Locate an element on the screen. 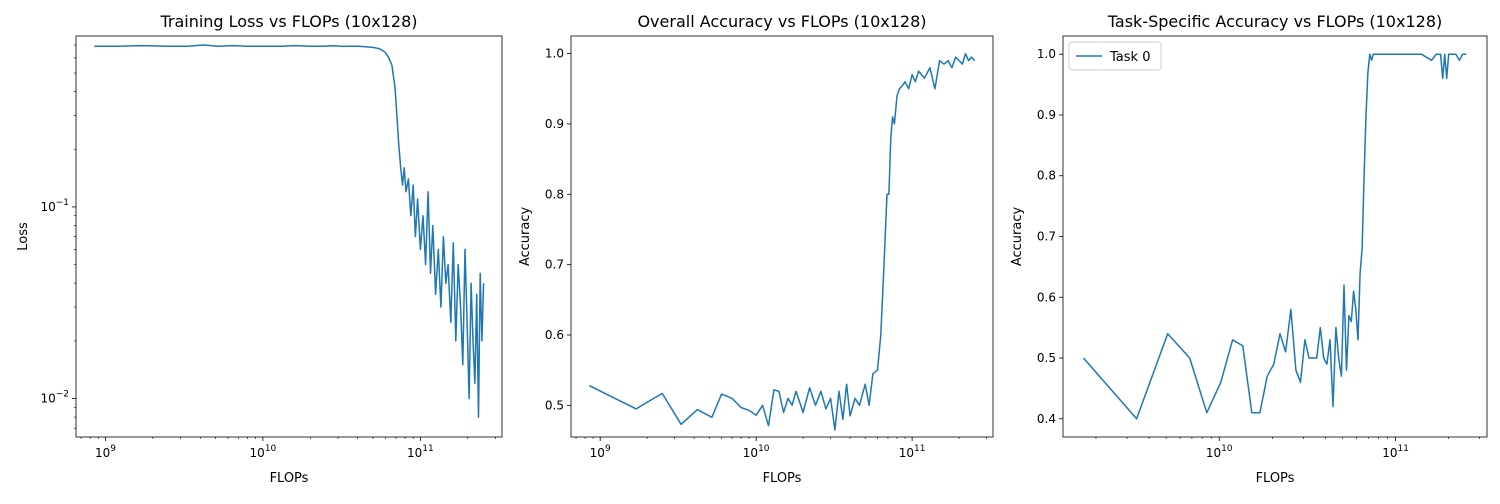 The height and width of the screenshot is (504, 1500). y-tick-label: 10⁻¹ is located at coordinates (54, 206).